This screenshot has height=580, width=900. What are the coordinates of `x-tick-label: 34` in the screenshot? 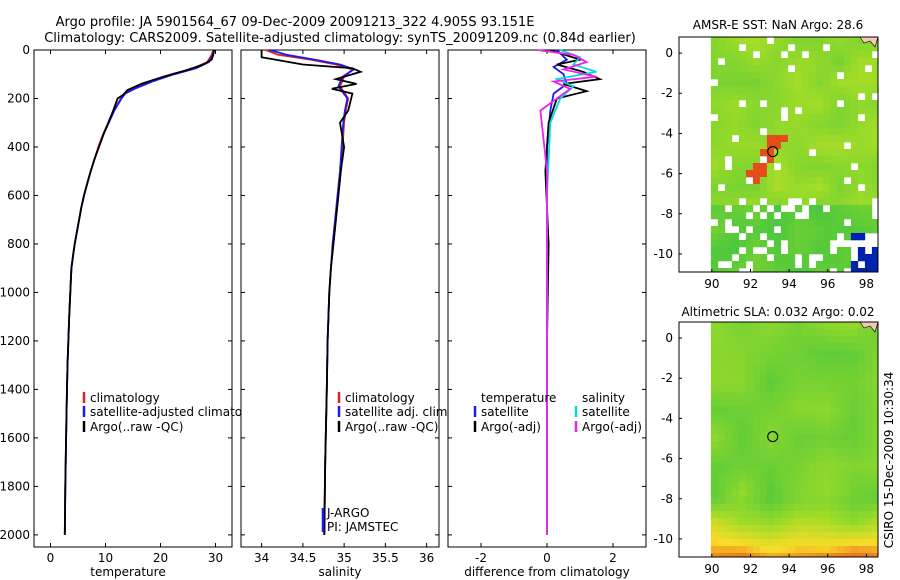 It's located at (261, 558).